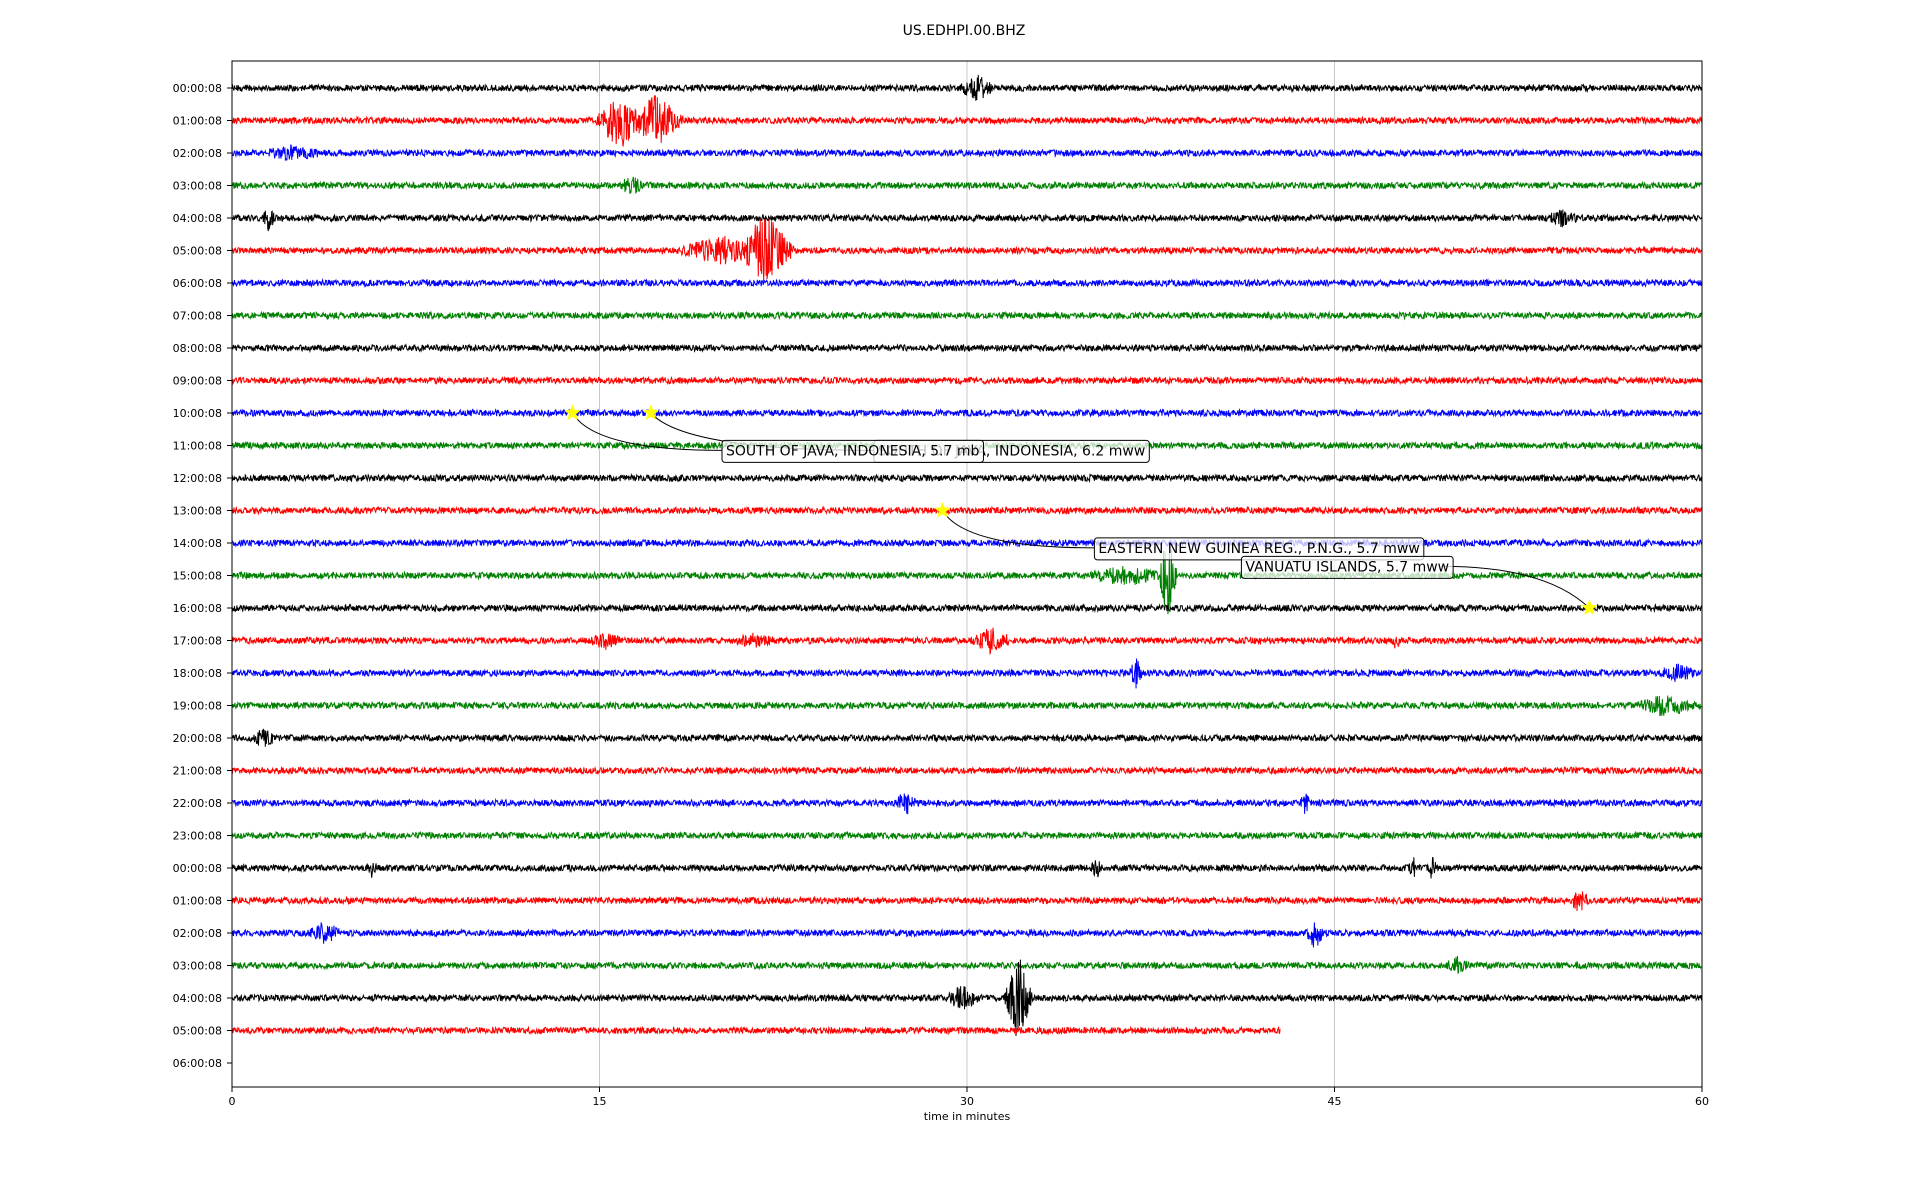 Image resolution: width=1920 pixels, height=1200 pixels. I want to click on row-label: 21:00:08, so click(197, 771).